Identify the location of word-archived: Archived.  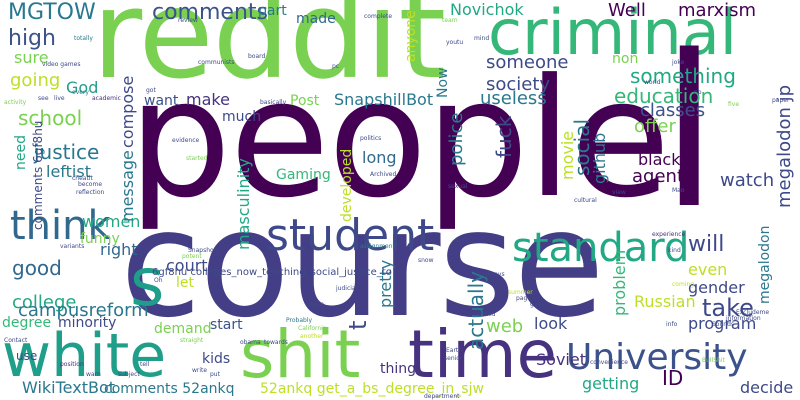
(383, 174).